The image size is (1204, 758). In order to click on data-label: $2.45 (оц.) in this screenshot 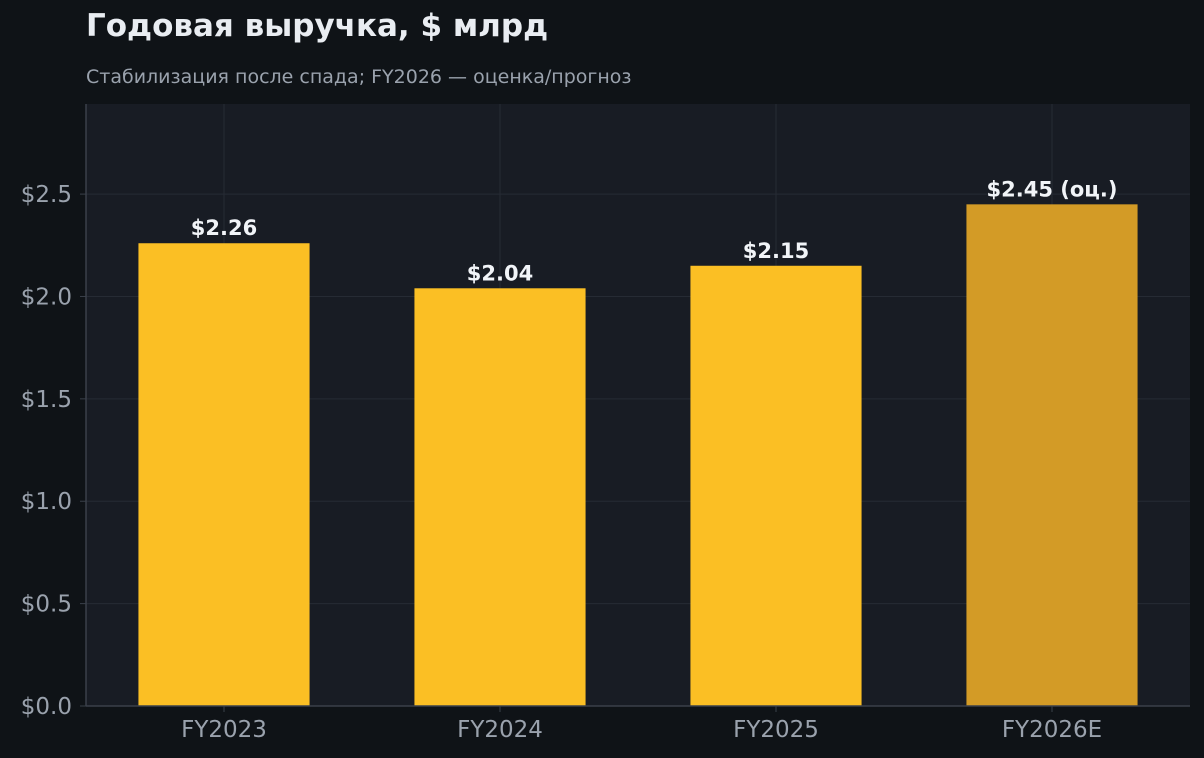, I will do `click(1052, 189)`.